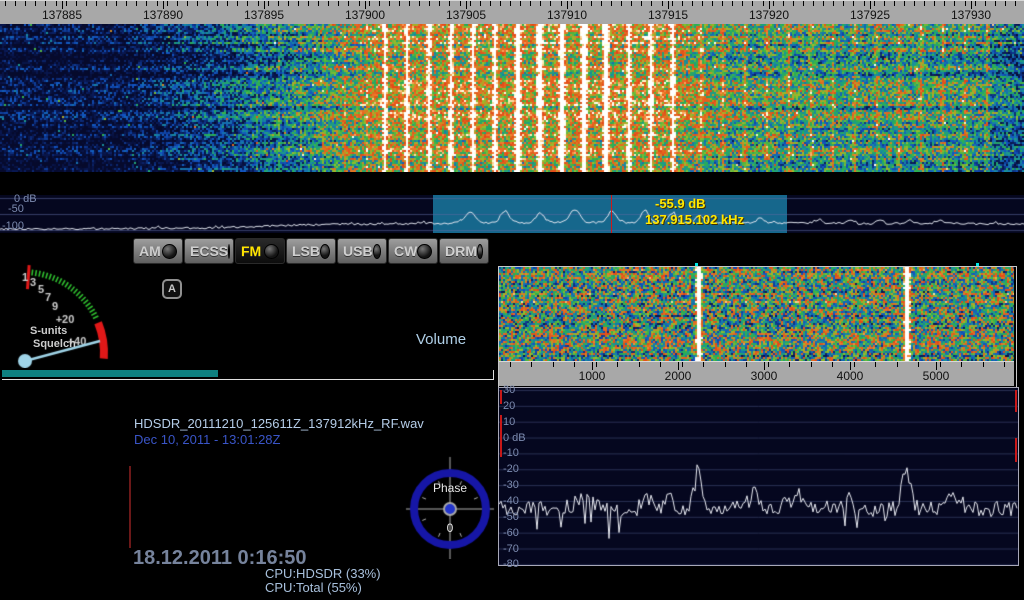 This screenshot has height=600, width=1024. I want to click on mode-button-usb: USB, so click(362, 251).